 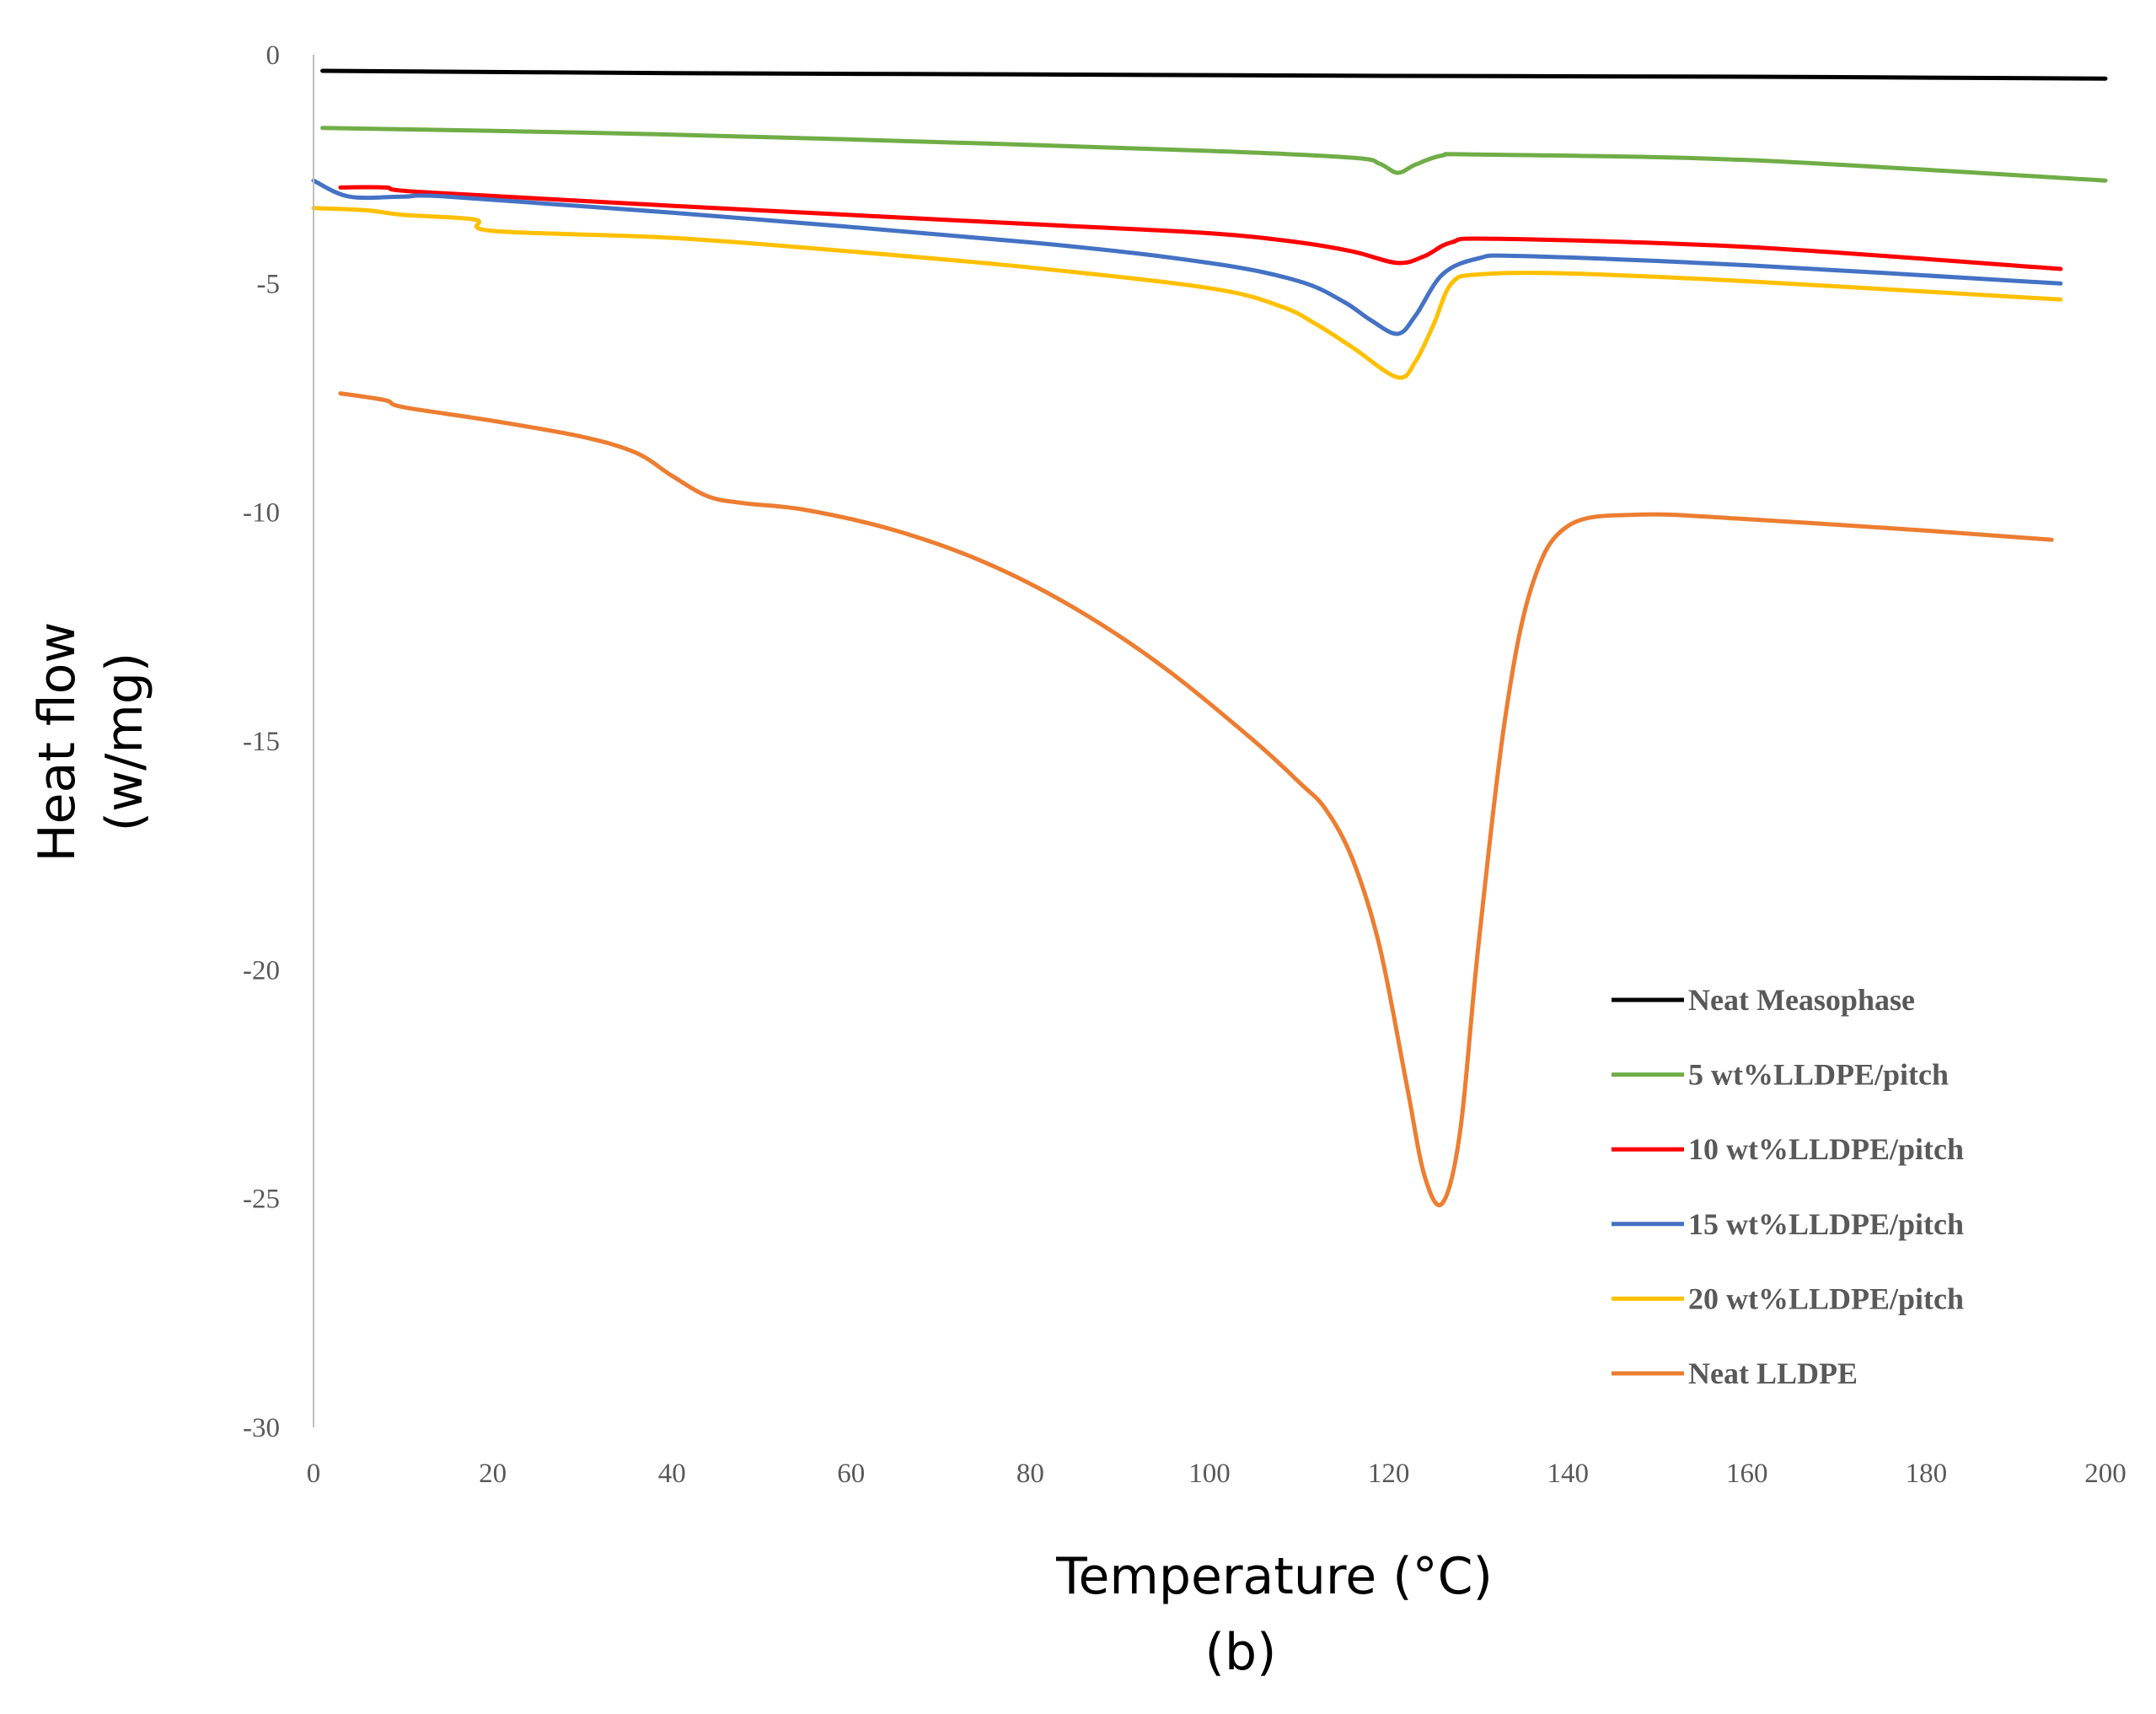 What do you see at coordinates (1826, 1149) in the screenshot?
I see `legend-label: 10 wt%LLDPE/pitch` at bounding box center [1826, 1149].